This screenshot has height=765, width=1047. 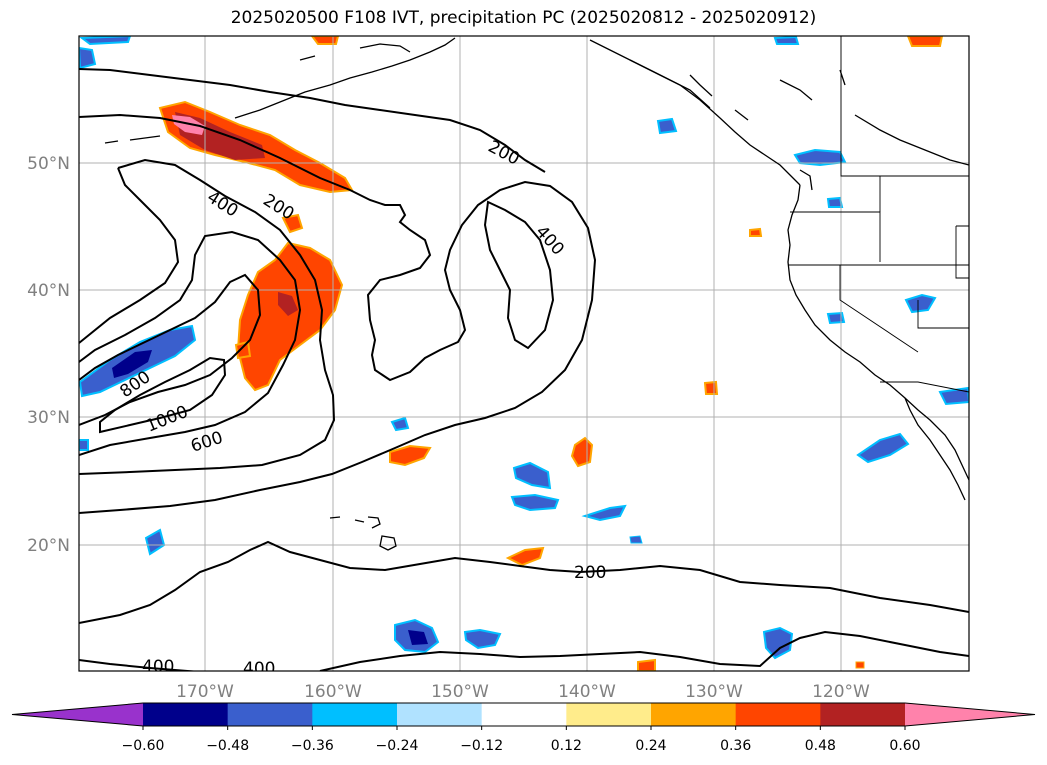 I want to click on precip-patch-bottom, so click(x=646, y=664).